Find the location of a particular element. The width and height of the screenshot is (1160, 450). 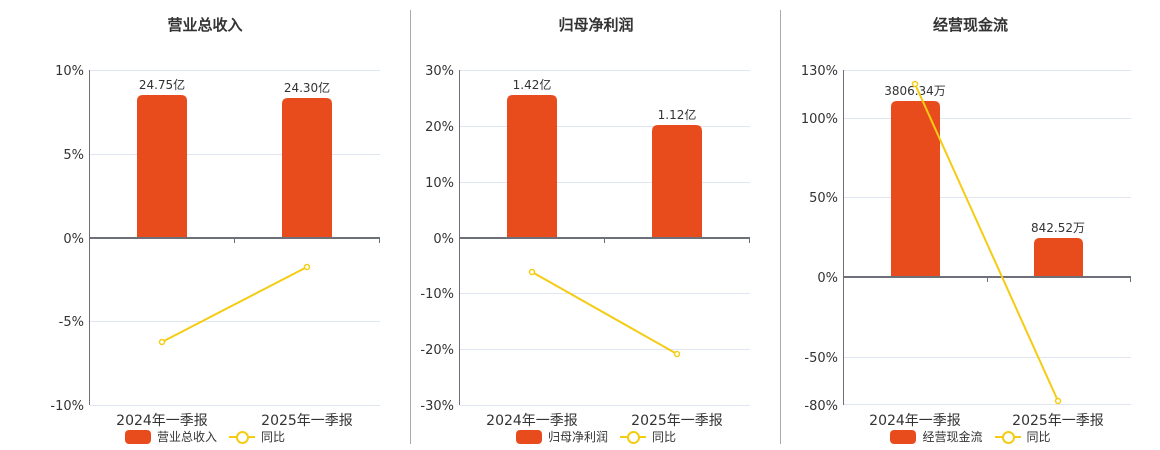

y-tick: -50% is located at coordinates (821, 358).